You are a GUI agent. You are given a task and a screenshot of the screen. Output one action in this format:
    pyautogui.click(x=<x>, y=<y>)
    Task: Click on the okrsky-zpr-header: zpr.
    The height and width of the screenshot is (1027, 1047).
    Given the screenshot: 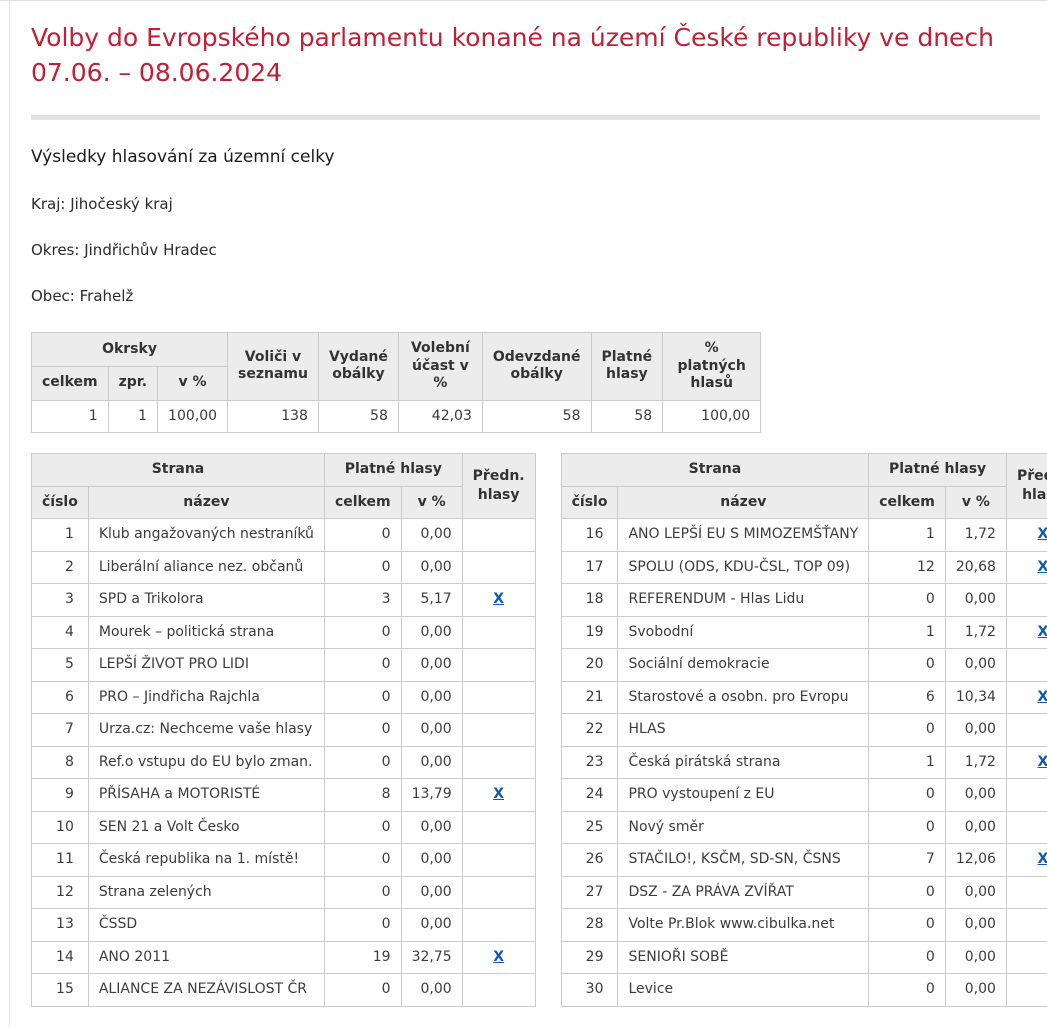 What is the action you would take?
    pyautogui.click(x=133, y=383)
    